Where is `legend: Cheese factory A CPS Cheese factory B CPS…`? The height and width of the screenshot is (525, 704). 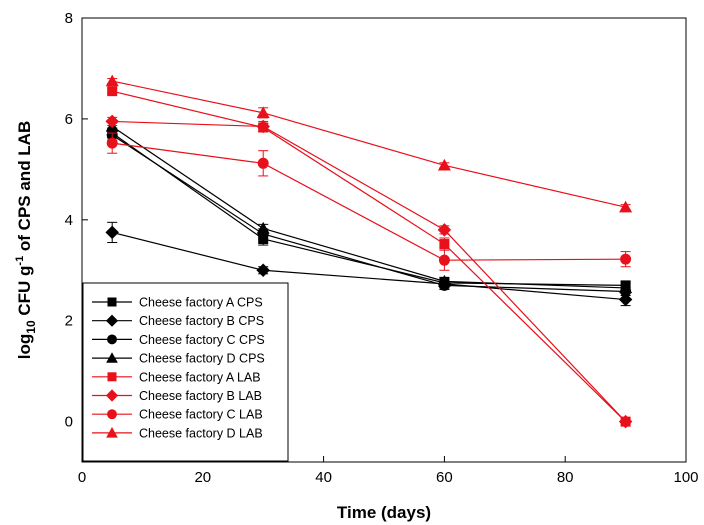
legend: Cheese factory A CPS Cheese factory B CPS… is located at coordinates (185, 372).